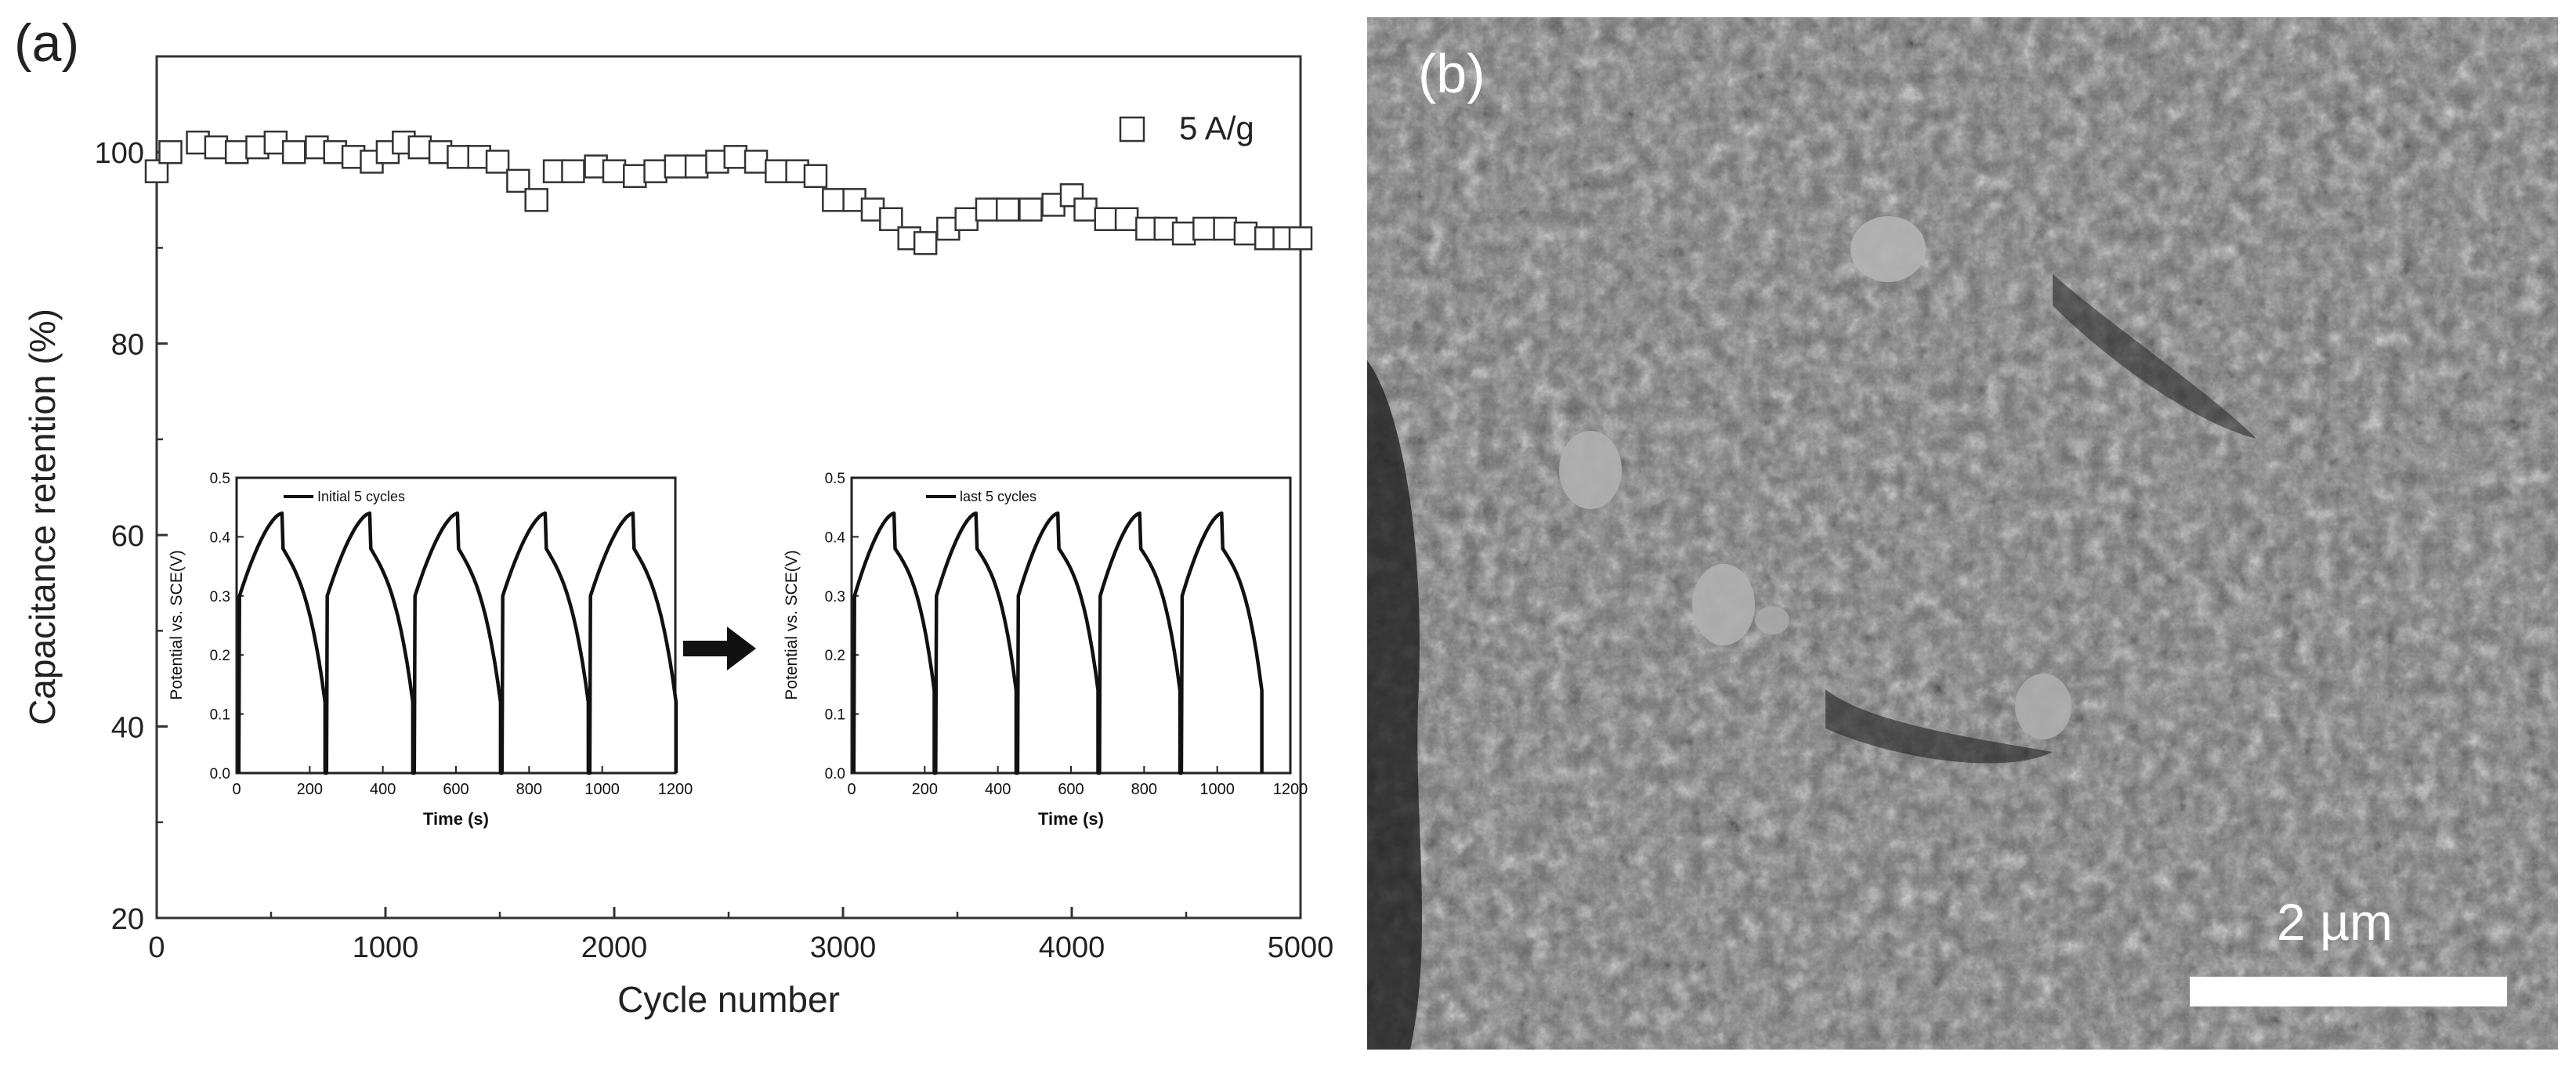 The image size is (2576, 1066). Describe the element at coordinates (131, 536) in the screenshot. I see `main-y-axis: 20 40 60 80 100` at that location.